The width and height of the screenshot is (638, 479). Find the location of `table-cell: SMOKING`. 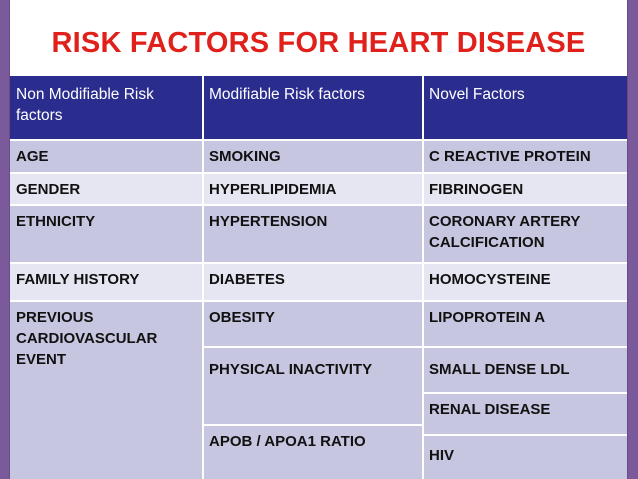

table-cell: SMOKING is located at coordinates (313, 156).